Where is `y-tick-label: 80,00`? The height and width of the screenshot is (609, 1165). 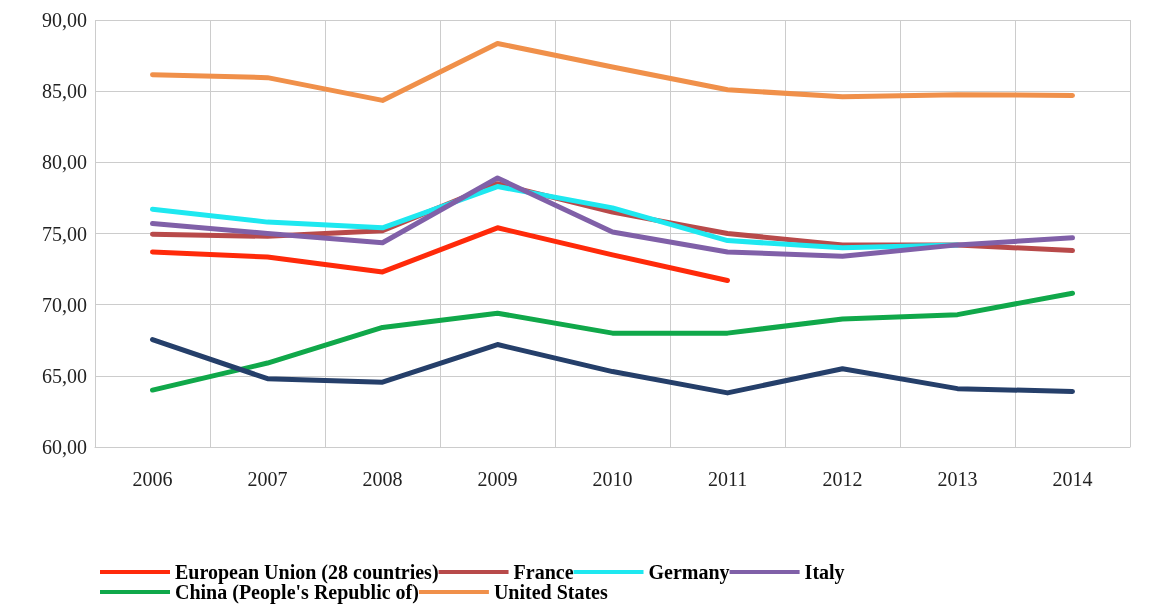 y-tick-label: 80,00 is located at coordinates (64, 162).